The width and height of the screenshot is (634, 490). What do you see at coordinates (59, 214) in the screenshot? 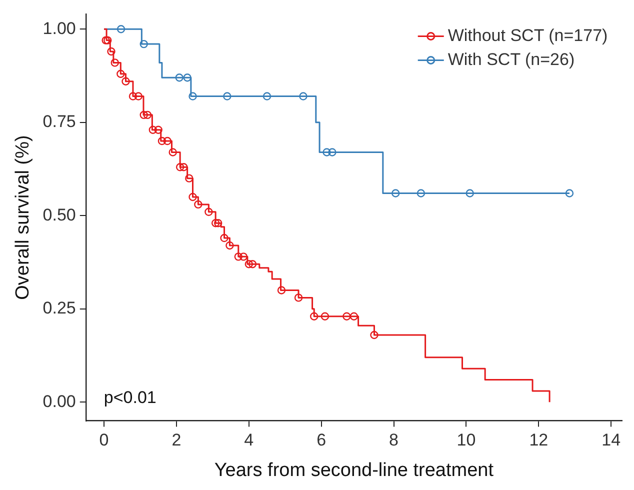
I see `y-tick-label: 0.50` at bounding box center [59, 214].